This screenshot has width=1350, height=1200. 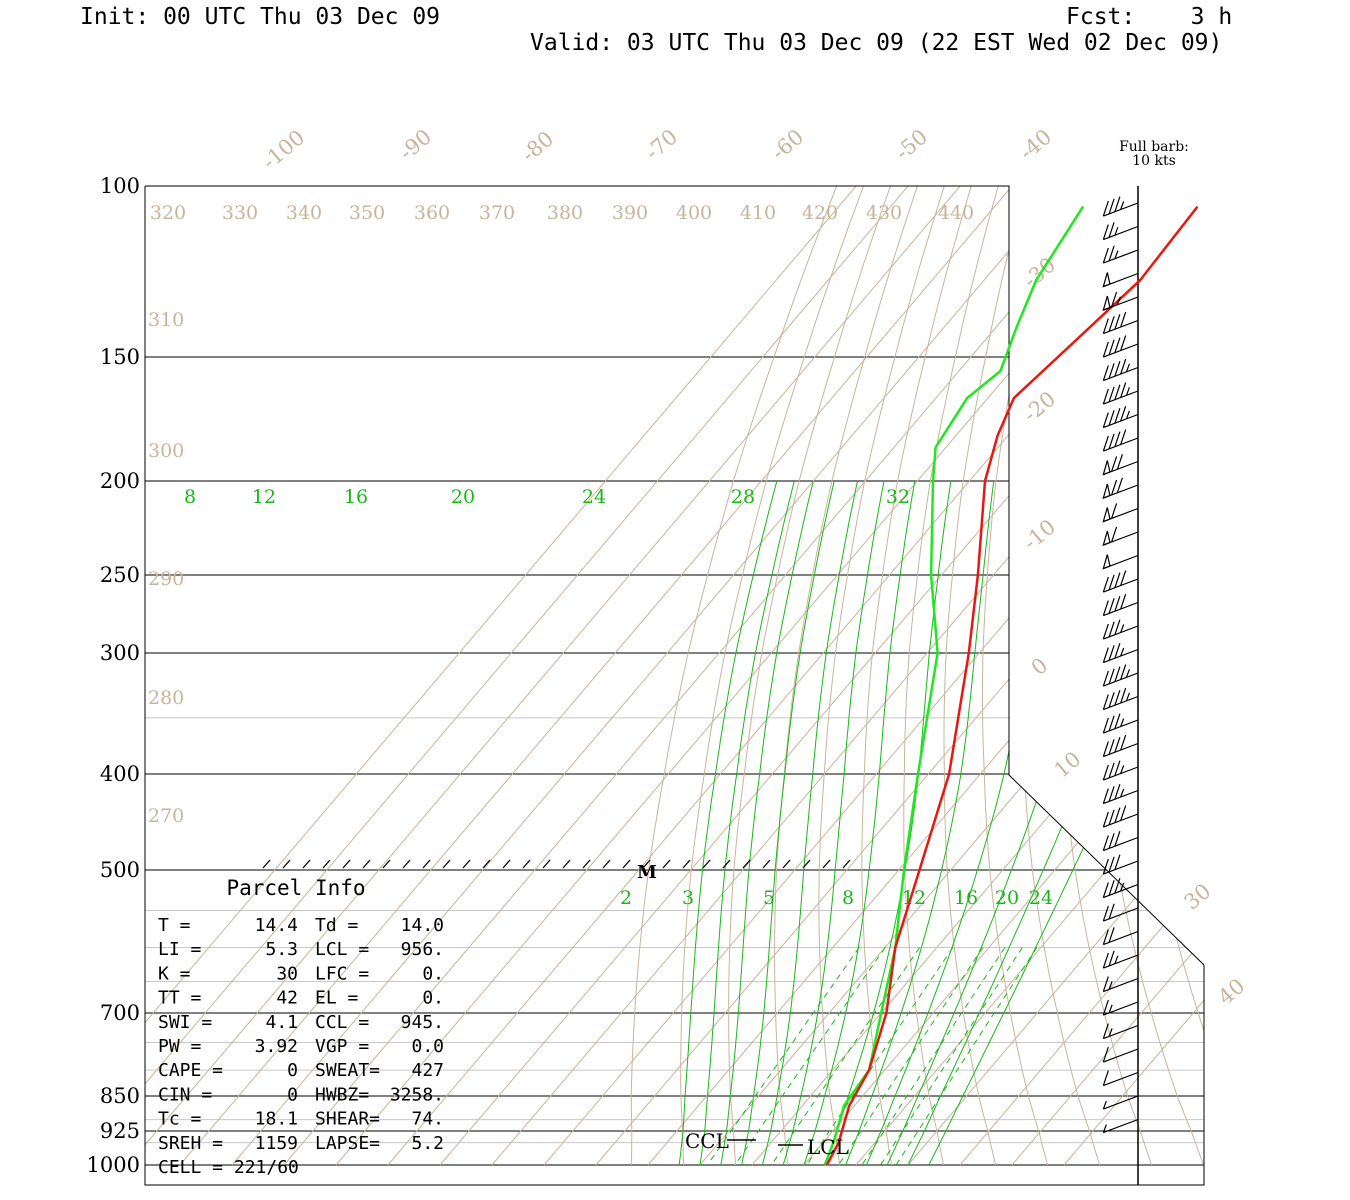 What do you see at coordinates (417, 1094) in the screenshot?
I see `parcel-value: 3258.` at bounding box center [417, 1094].